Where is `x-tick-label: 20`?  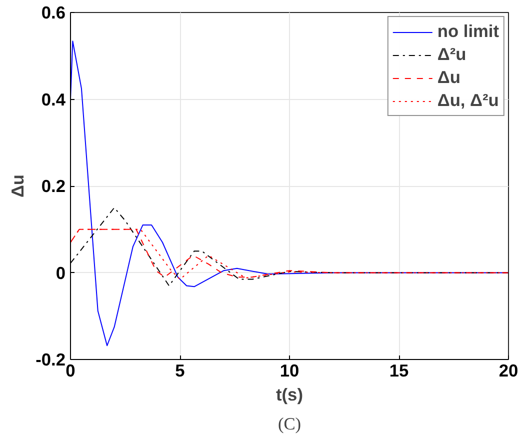
x-tick-label: 20 is located at coordinates (508, 370).